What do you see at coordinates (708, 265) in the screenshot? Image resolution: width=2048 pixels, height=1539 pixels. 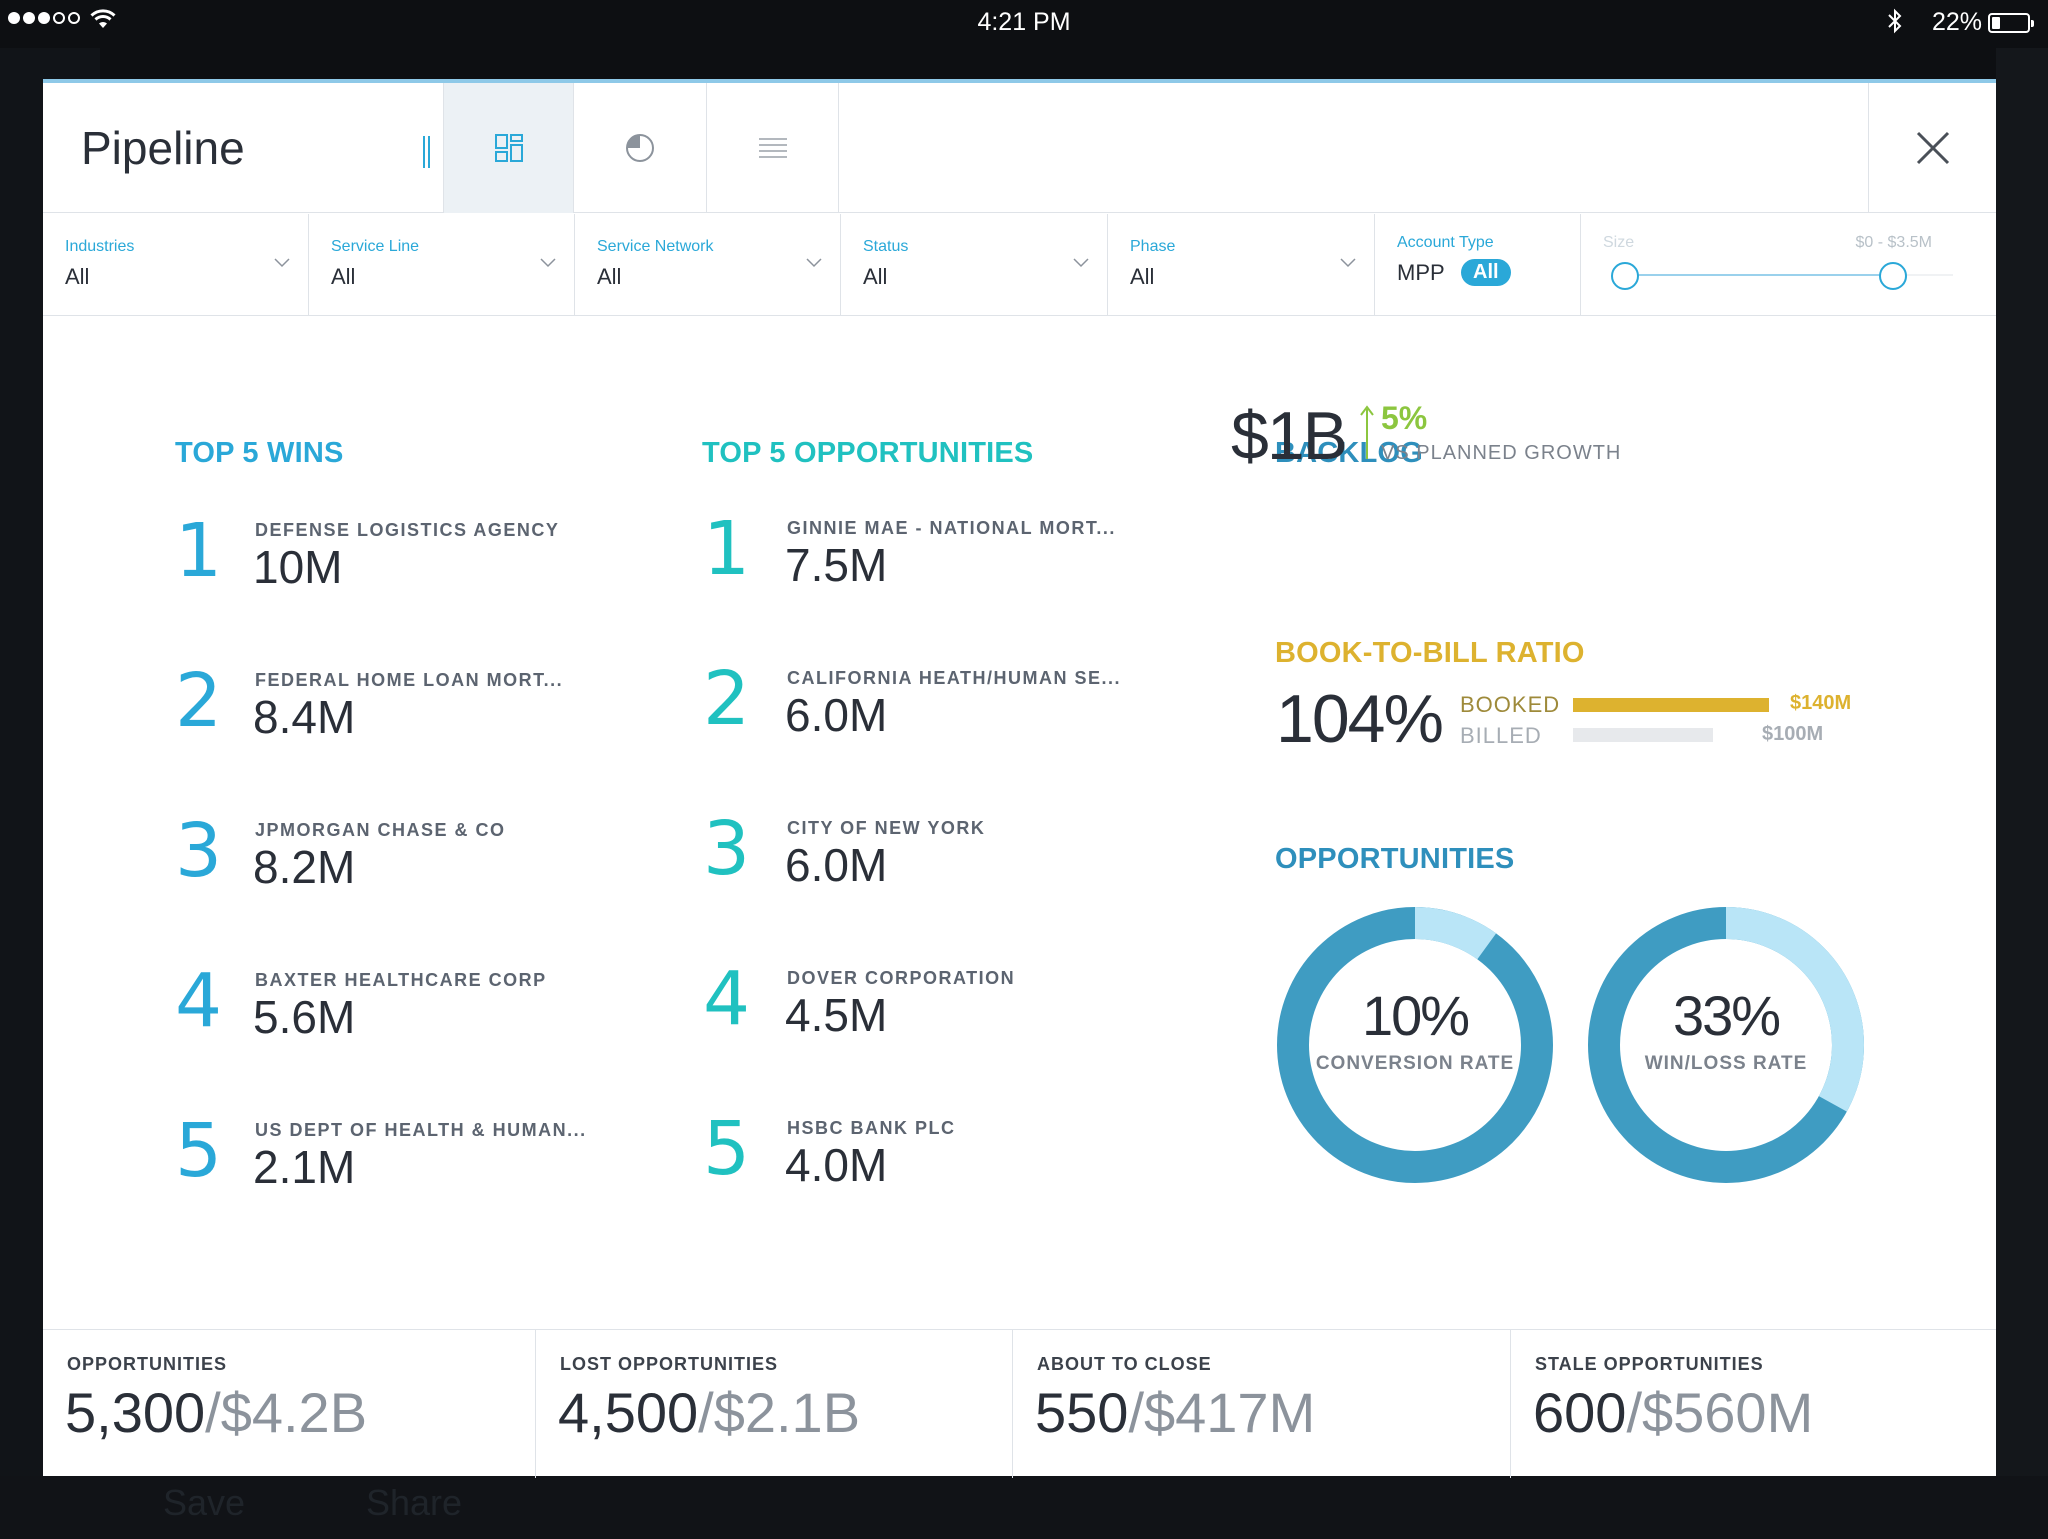 I see `filter-service-network: Service Network All` at bounding box center [708, 265].